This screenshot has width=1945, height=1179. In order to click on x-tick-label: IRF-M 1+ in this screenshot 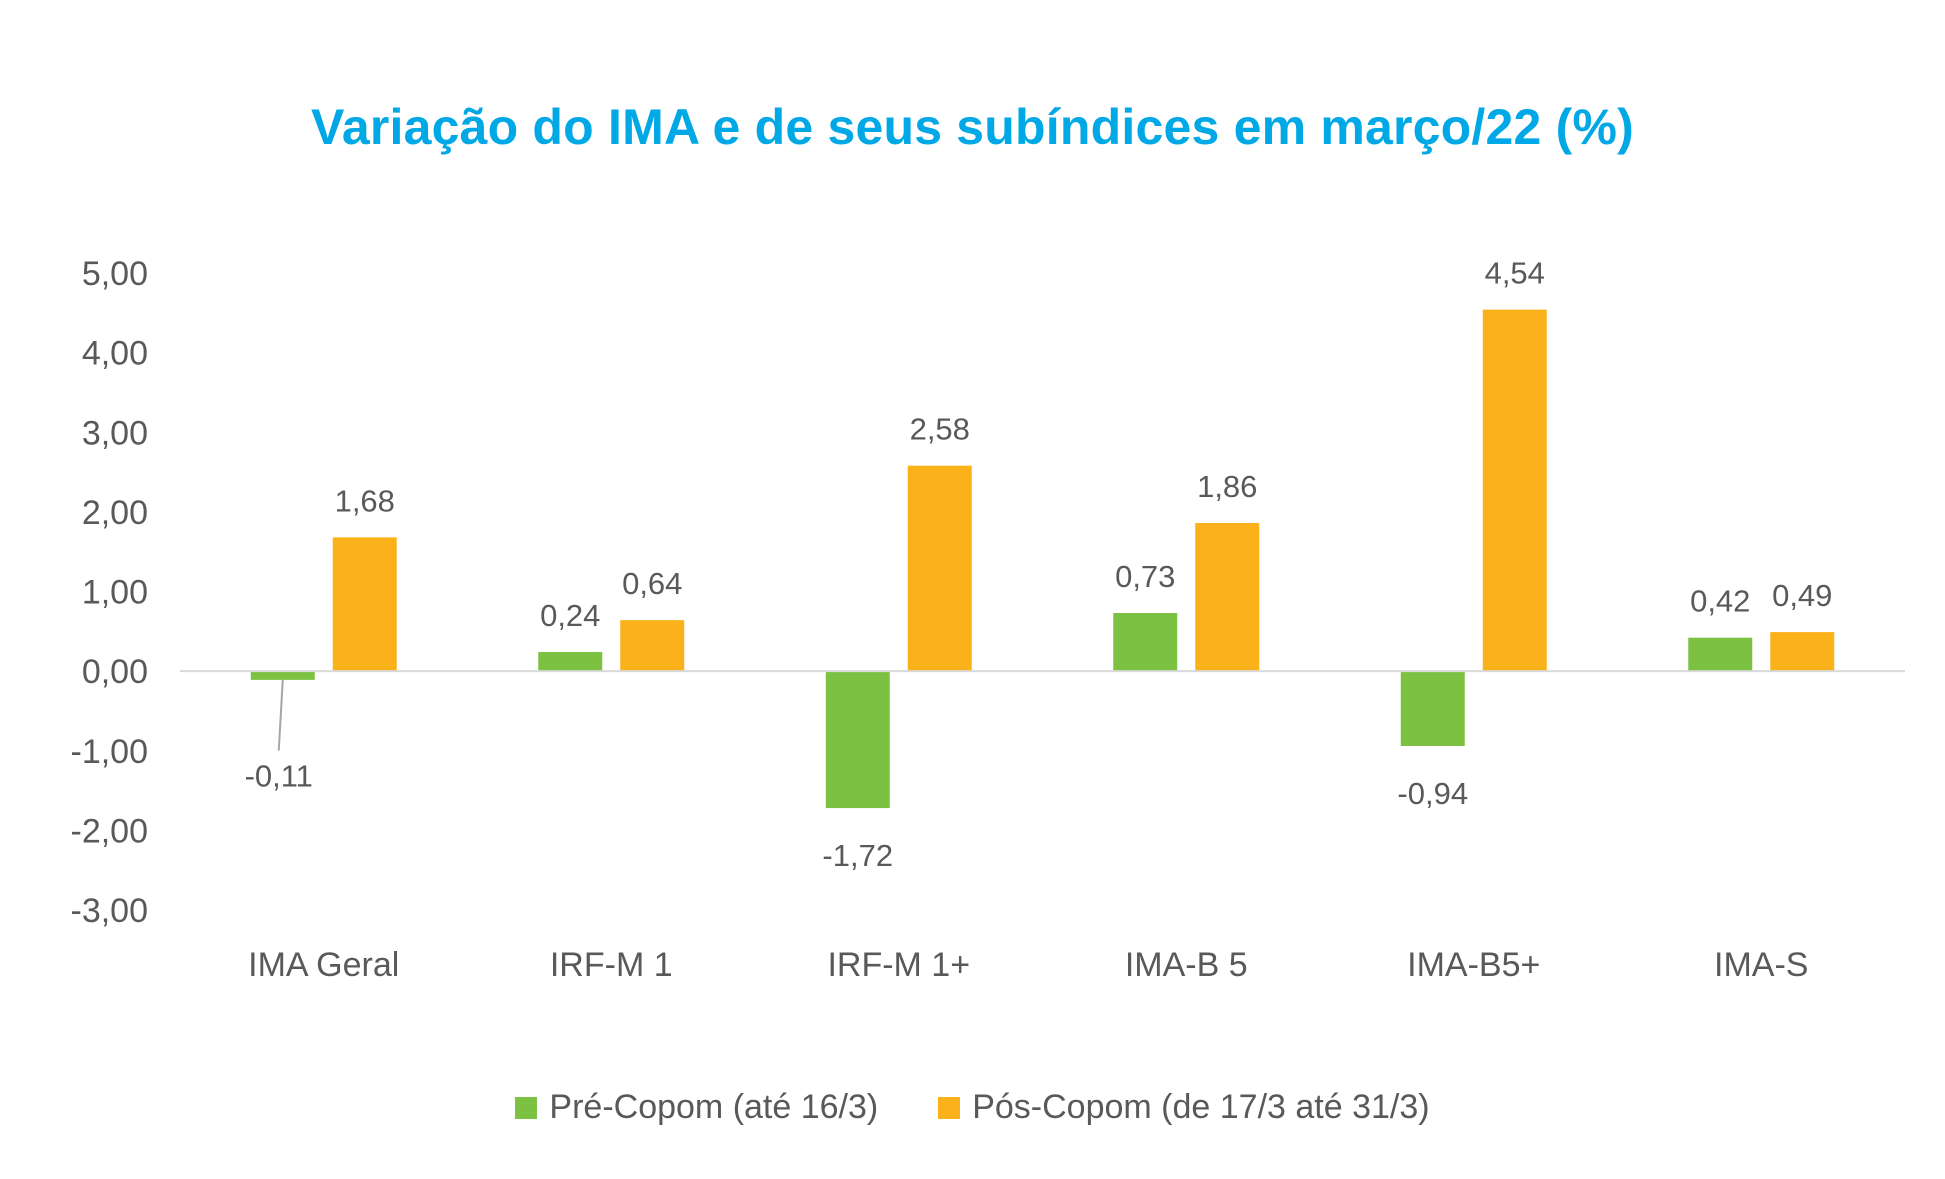, I will do `click(898, 965)`.